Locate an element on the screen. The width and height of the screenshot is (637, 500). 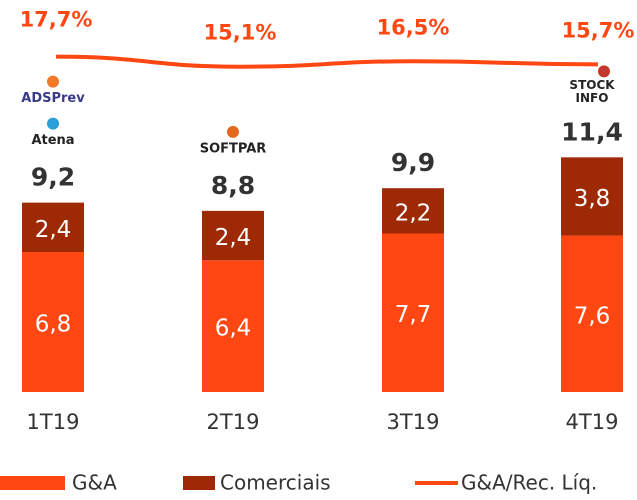
value-label: 6,8 is located at coordinates (53, 325).